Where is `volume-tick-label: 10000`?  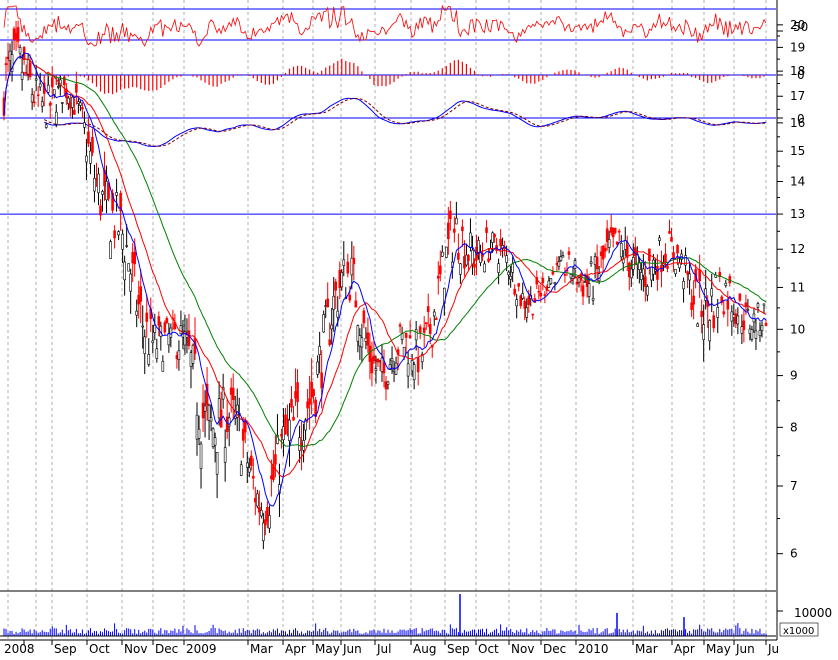 volume-tick-label: 10000 is located at coordinates (813, 613).